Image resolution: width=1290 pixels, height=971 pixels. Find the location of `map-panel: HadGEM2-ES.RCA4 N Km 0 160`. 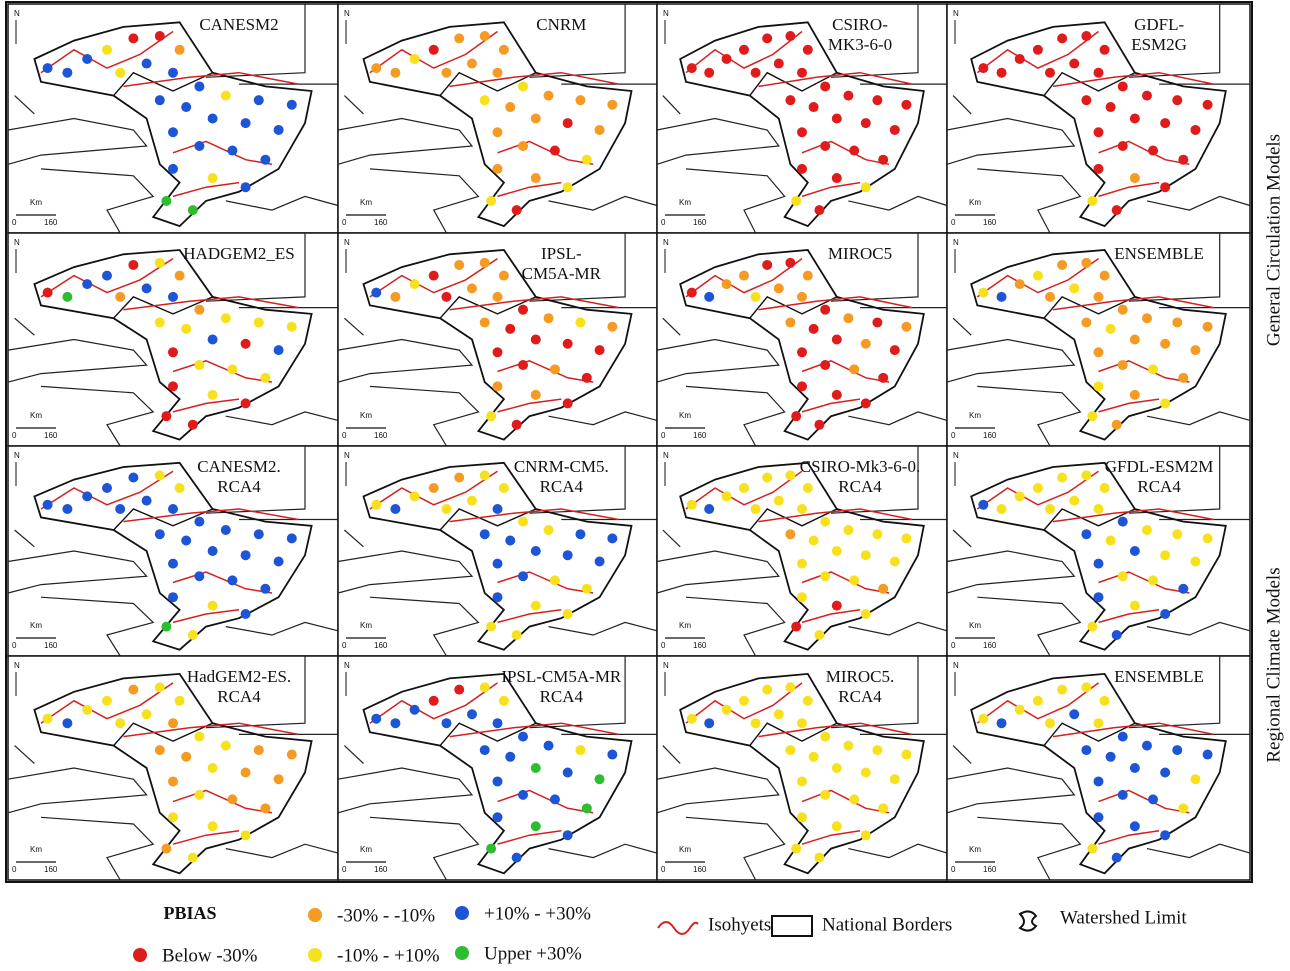

map-panel: HadGEM2-ES.RCA4 N Km 0 160 is located at coordinates (173, 768).